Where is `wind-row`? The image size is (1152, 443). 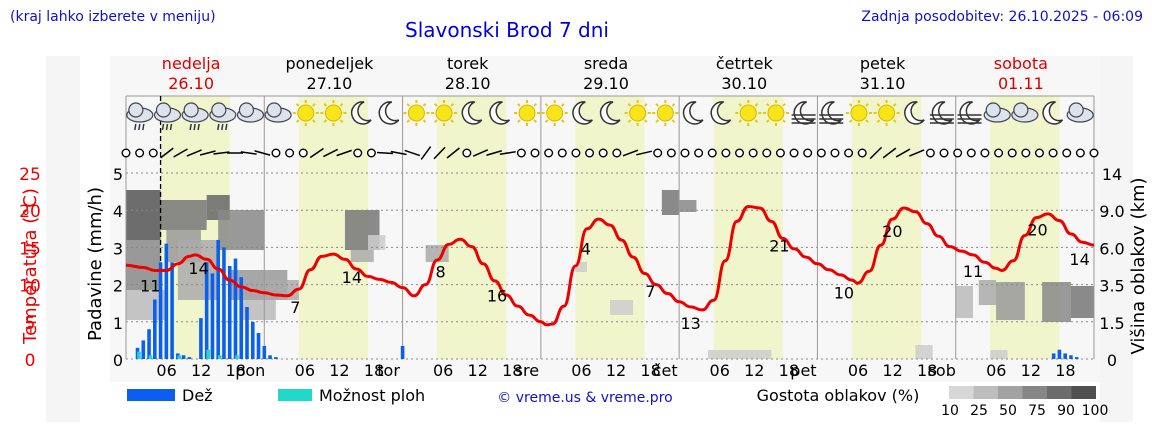
wind-row is located at coordinates (610, 153).